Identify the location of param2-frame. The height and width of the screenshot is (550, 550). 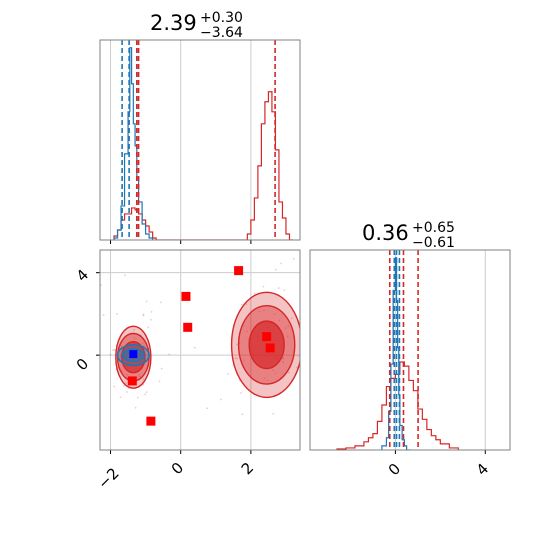
(410, 350).